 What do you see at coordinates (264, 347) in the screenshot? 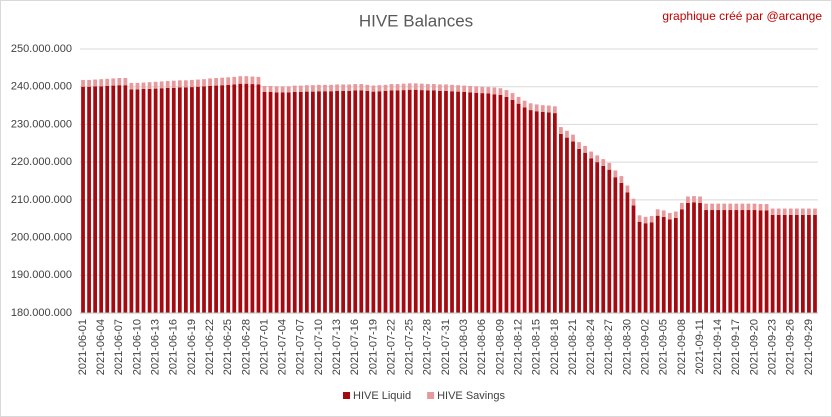
I see `x-tick-label: 2021-07-01` at bounding box center [264, 347].